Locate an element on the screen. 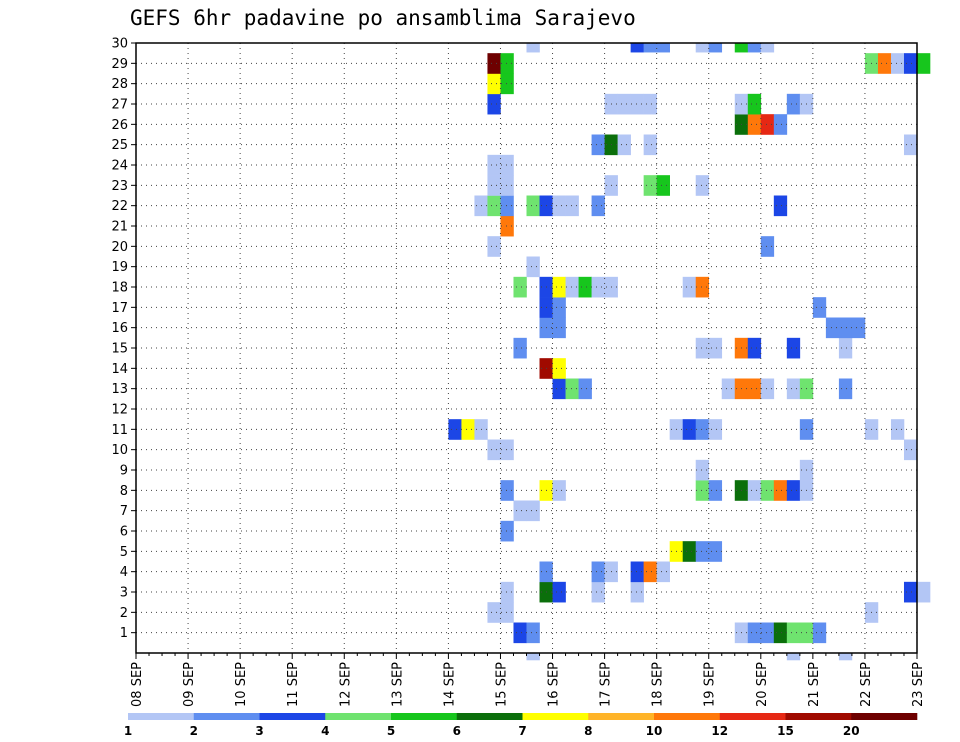 This screenshot has width=960, height=742. x-tick-label: 09 SEP is located at coordinates (189, 684).